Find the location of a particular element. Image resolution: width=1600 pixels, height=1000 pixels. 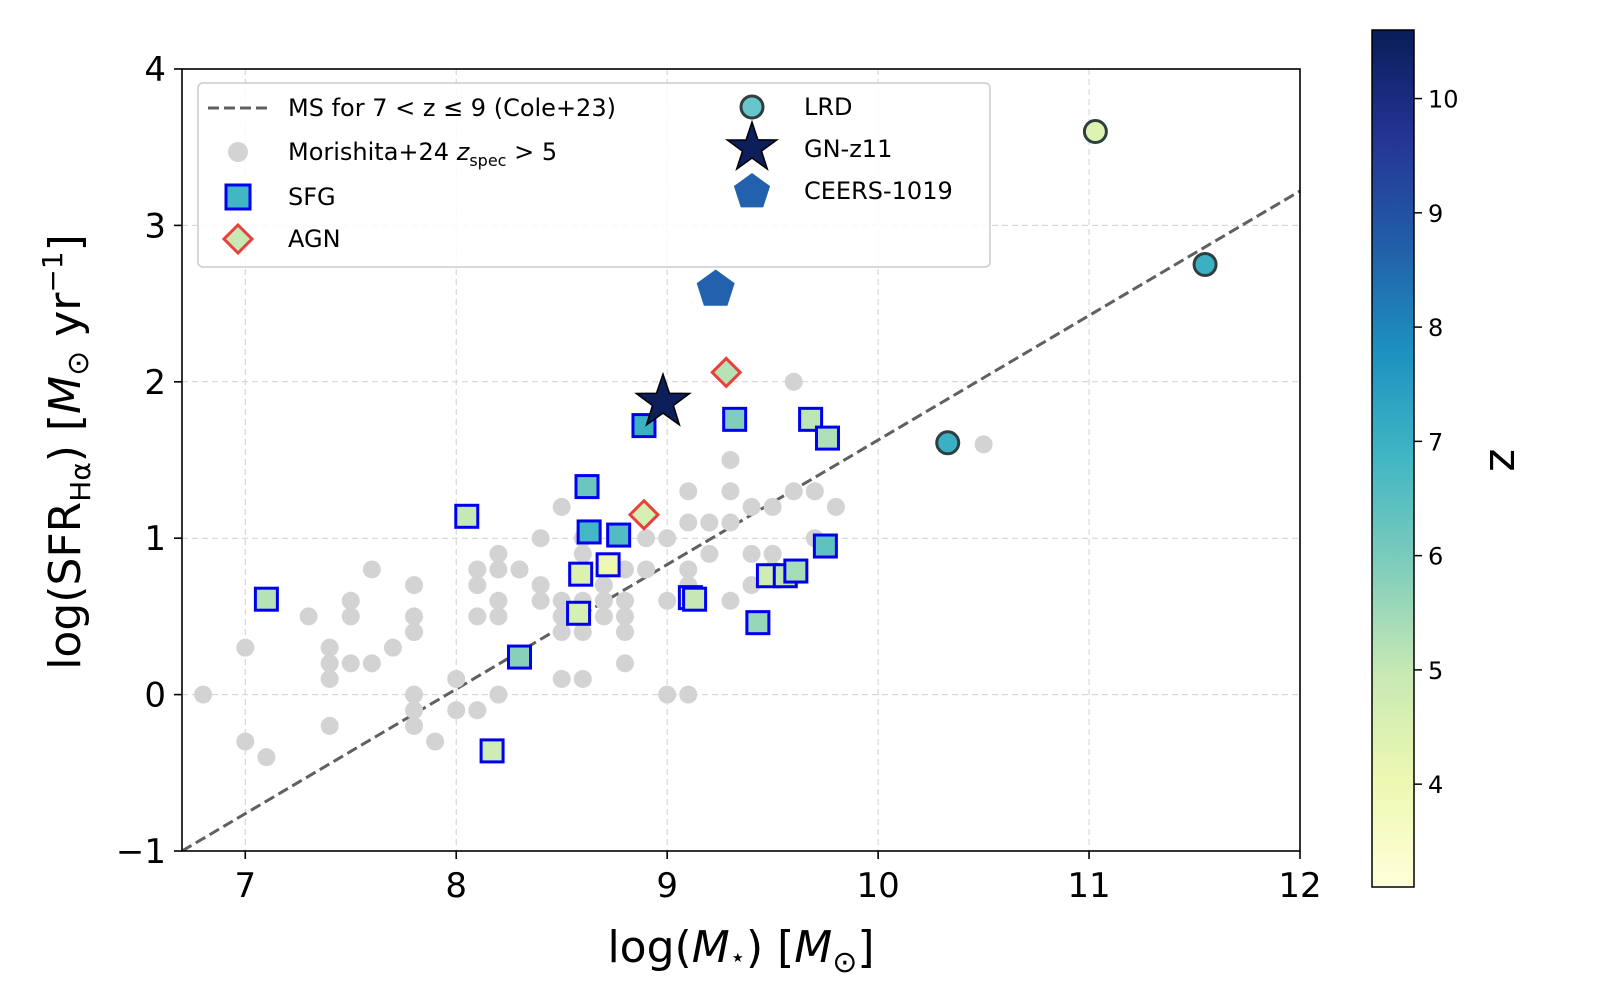

colorbar-tick-label: 6 is located at coordinates (1435, 557).